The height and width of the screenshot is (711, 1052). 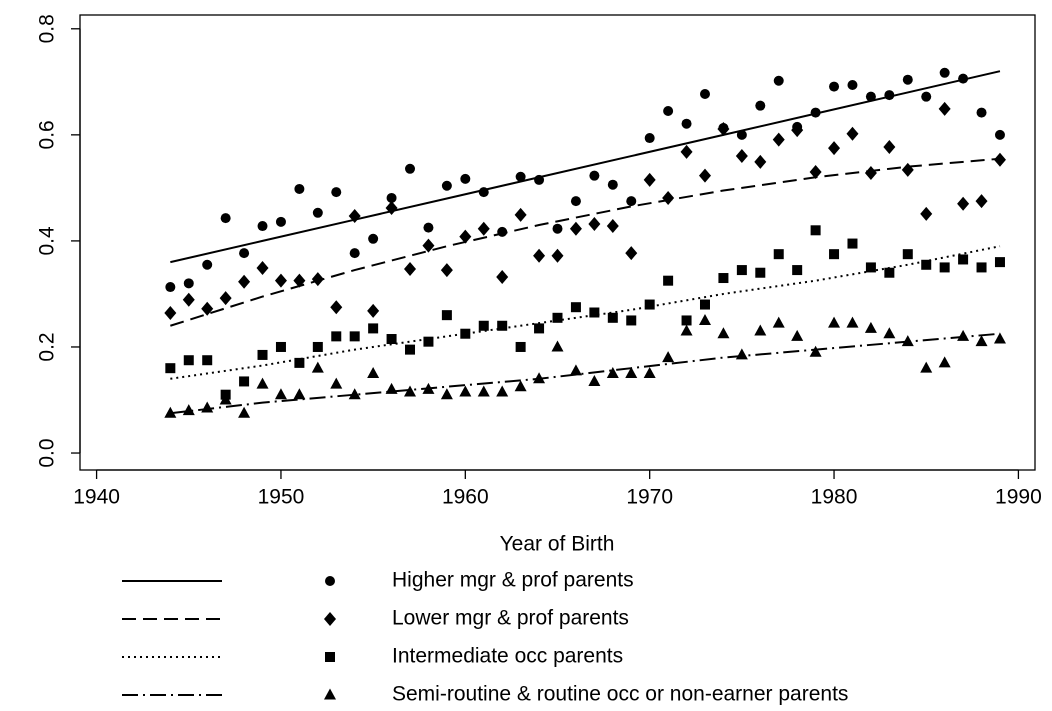 What do you see at coordinates (330, 657) in the screenshot?
I see `legend-marker` at bounding box center [330, 657].